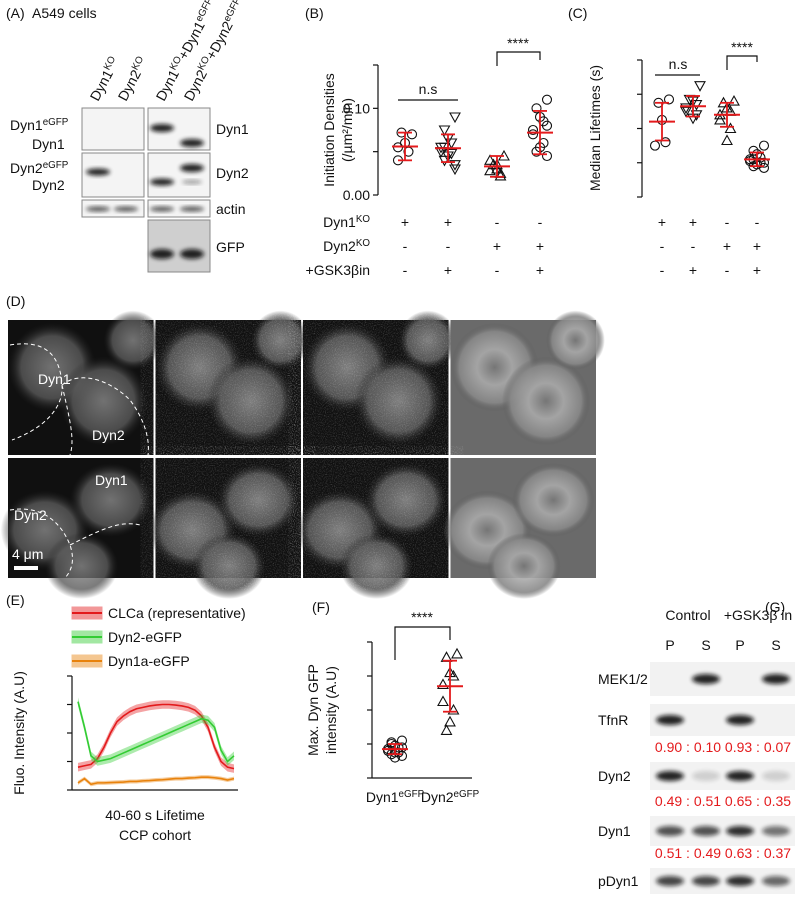 This screenshot has height=899, width=800. What do you see at coordinates (758, 747) in the screenshot?
I see `ratio-label: 0.93 : 0.07` at bounding box center [758, 747].